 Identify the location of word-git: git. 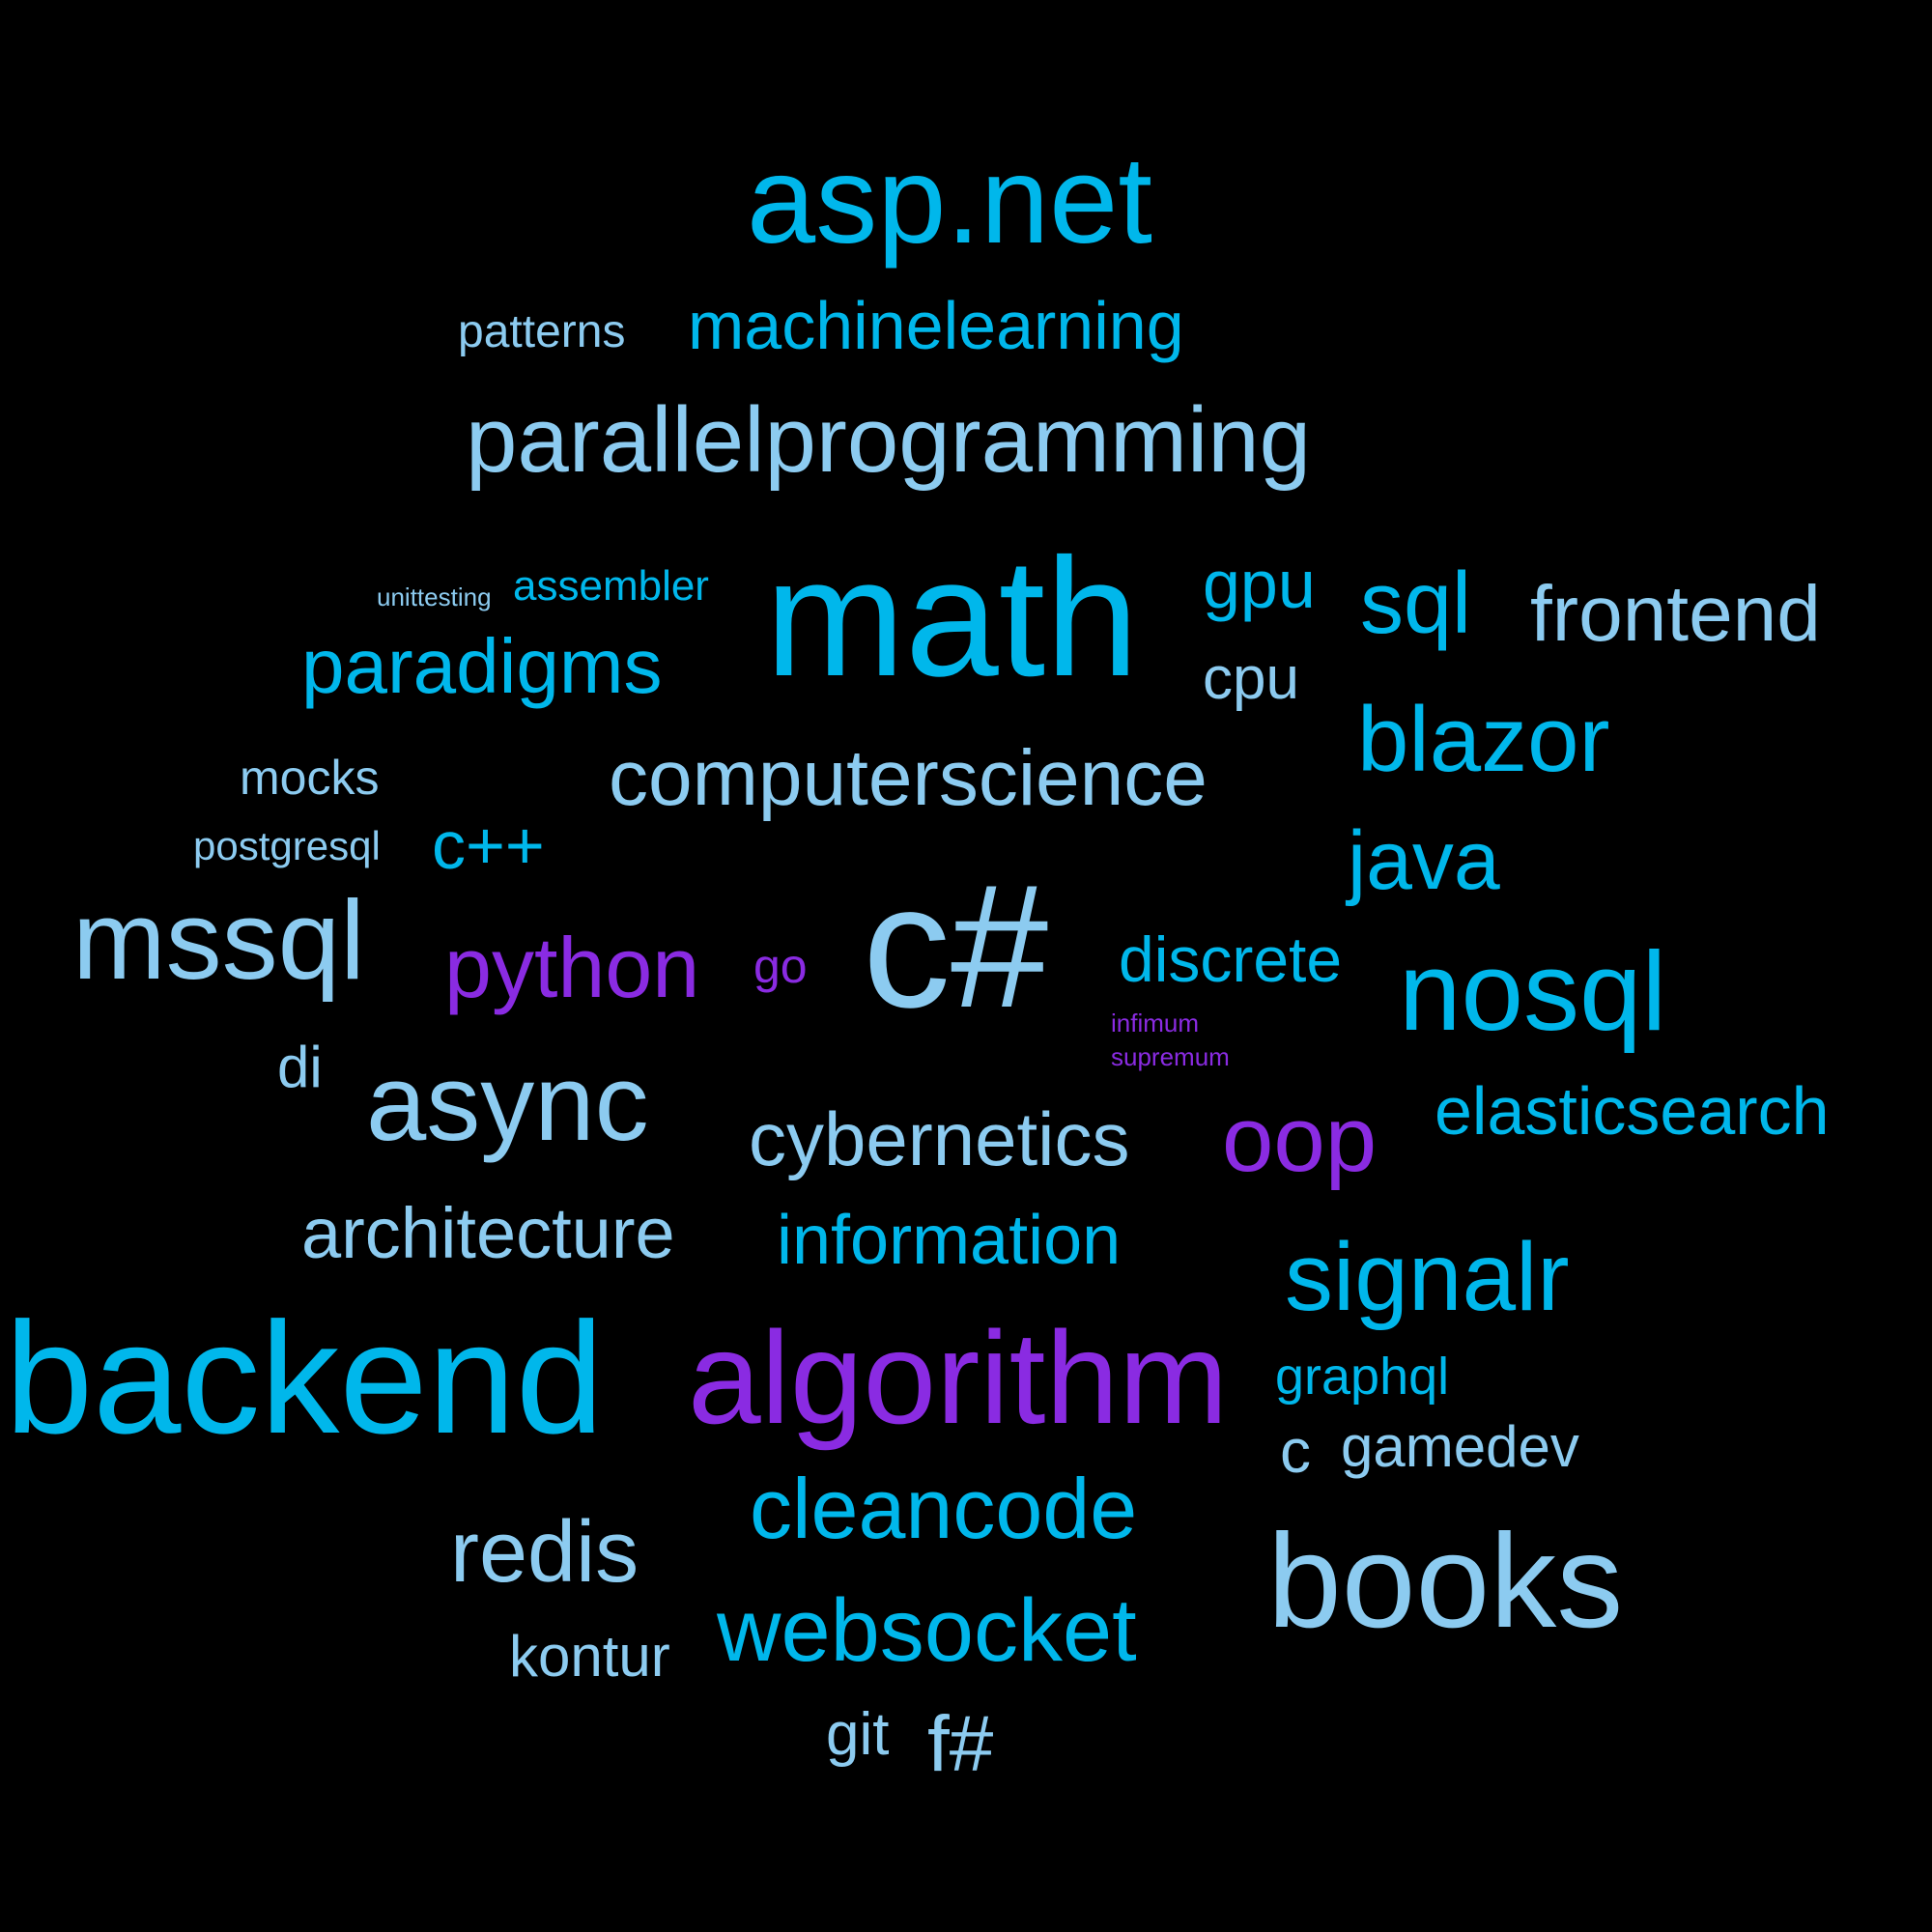
(858, 1734).